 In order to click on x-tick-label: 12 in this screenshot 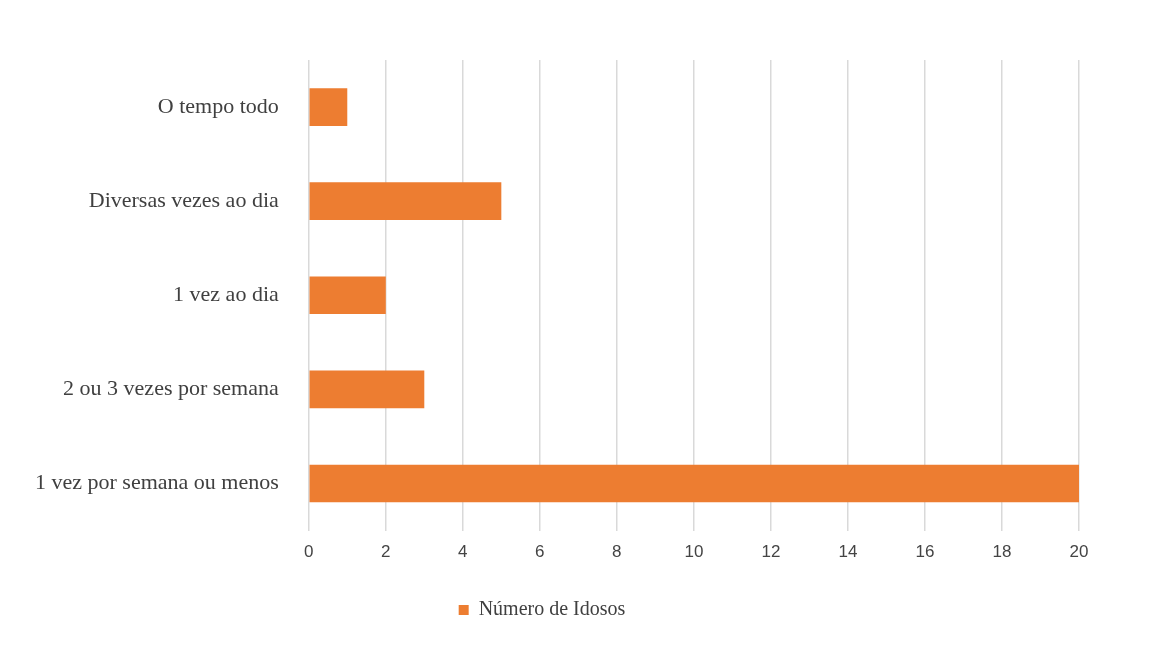, I will do `click(771, 552)`.